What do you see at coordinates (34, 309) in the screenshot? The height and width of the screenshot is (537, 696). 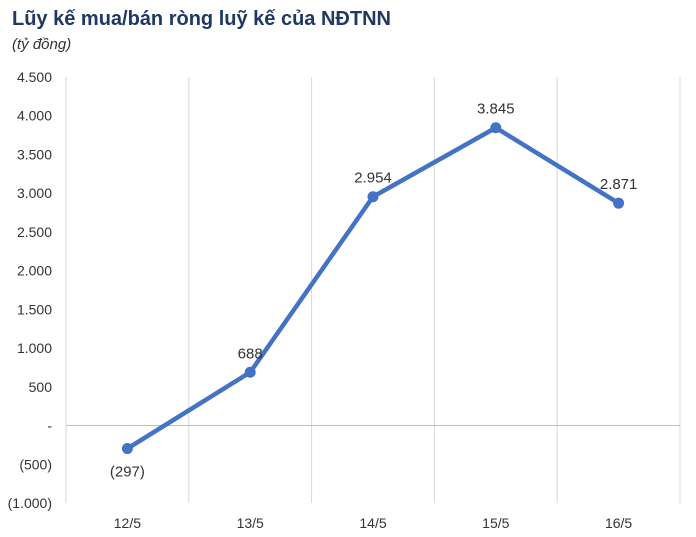 I see `y-tick-label: 1.500` at bounding box center [34, 309].